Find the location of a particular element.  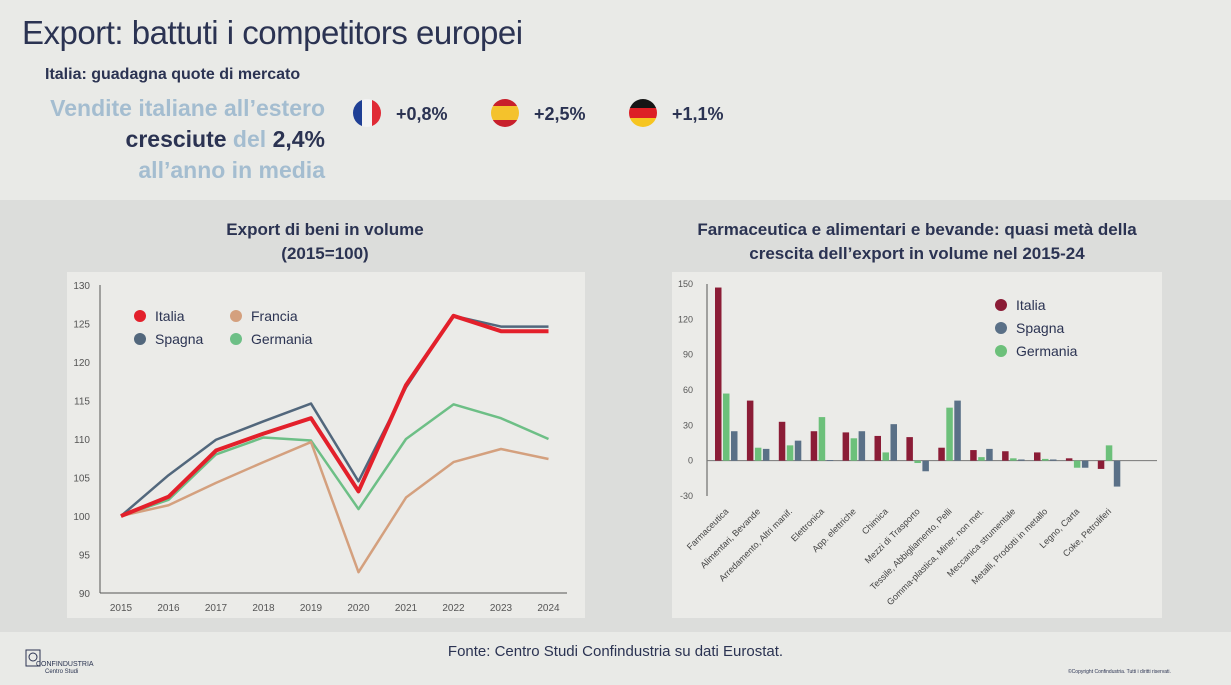

x-tick-label: 2021 is located at coordinates (406, 608).